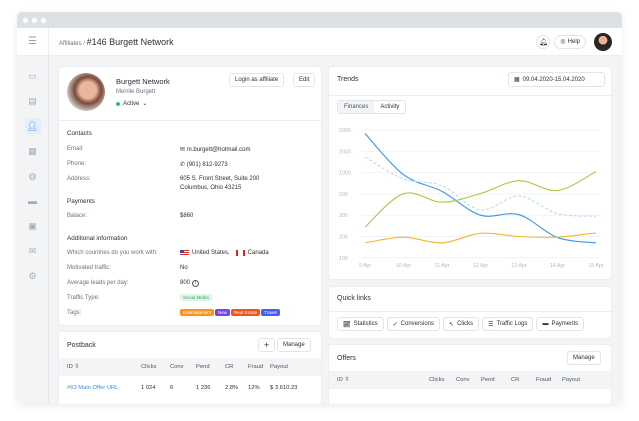 The image size is (639, 421). Describe the element at coordinates (481, 266) in the screenshot. I see `x-tick-label: 12 Apr` at that location.